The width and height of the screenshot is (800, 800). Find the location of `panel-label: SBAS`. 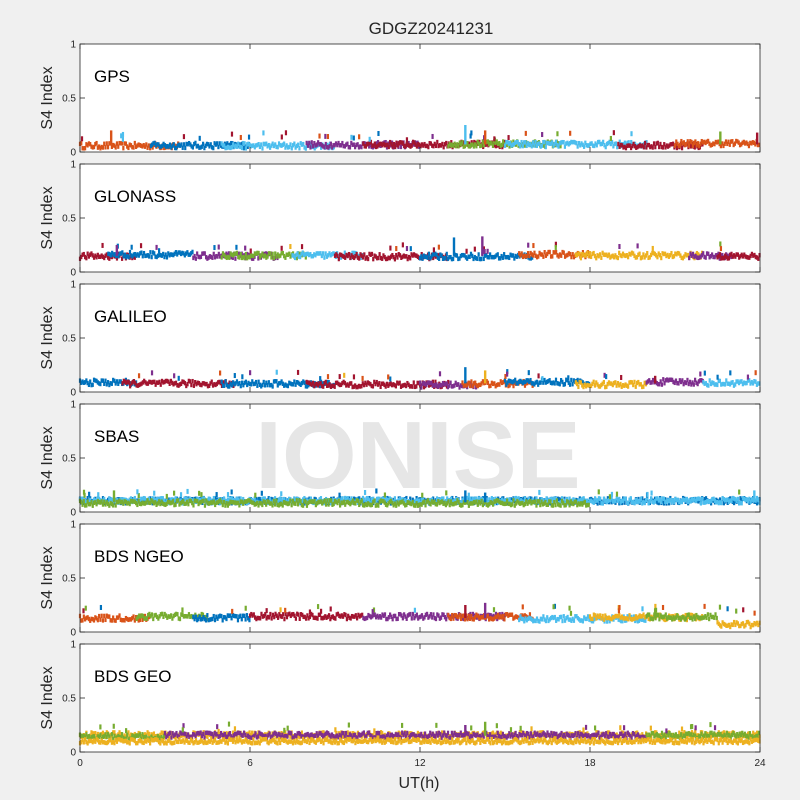

panel-label: SBAS is located at coordinates (116, 436).